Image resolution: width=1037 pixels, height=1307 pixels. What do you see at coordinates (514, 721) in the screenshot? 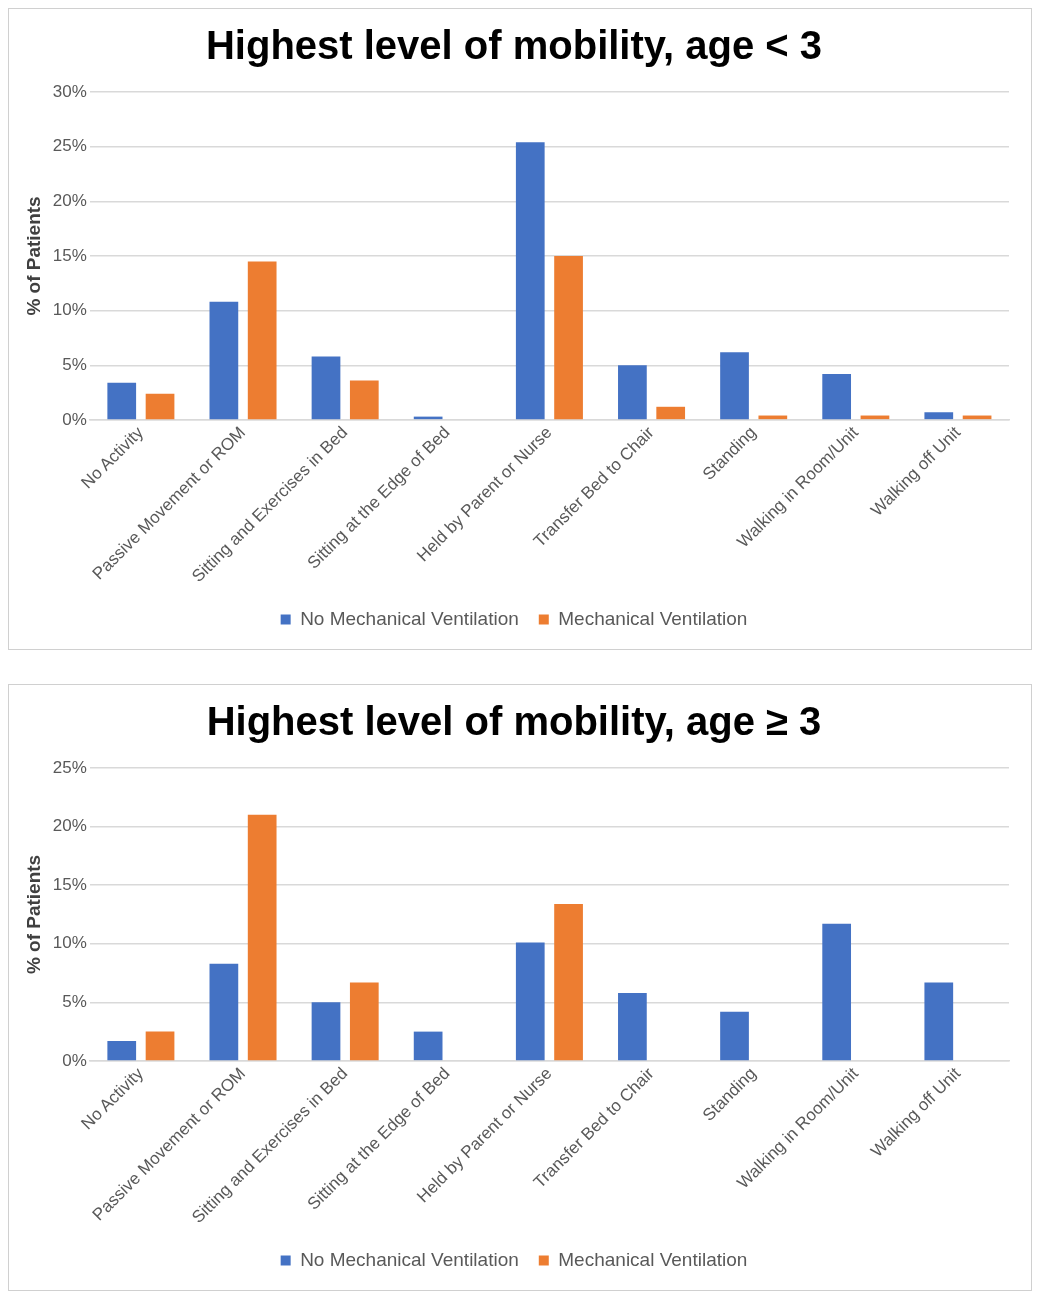
I see `chart-title: Highest level of mobility, age ≥ 3` at bounding box center [514, 721].